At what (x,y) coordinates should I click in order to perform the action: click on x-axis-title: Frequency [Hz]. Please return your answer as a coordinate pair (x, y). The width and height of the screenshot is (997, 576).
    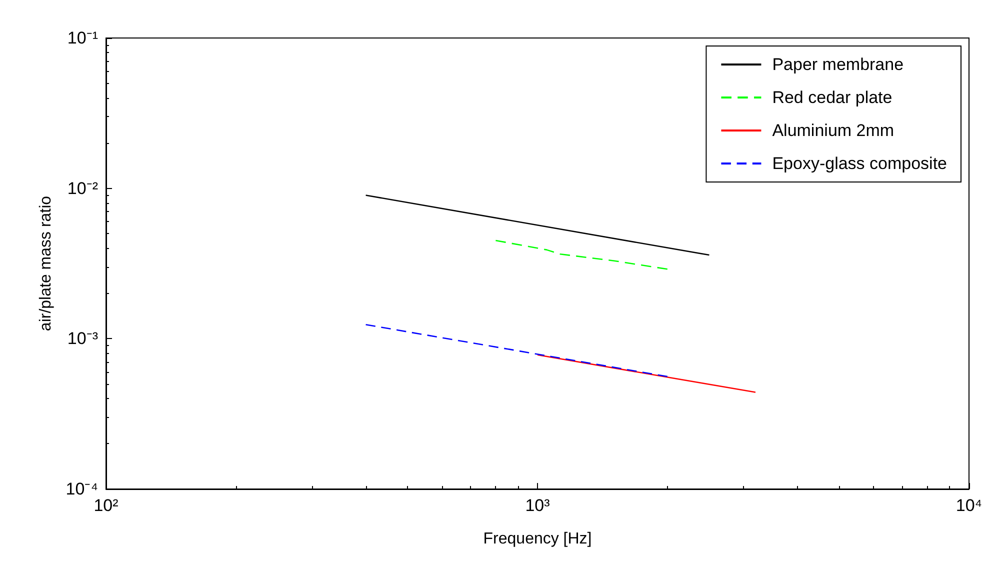
    Looking at the image, I should click on (537, 539).